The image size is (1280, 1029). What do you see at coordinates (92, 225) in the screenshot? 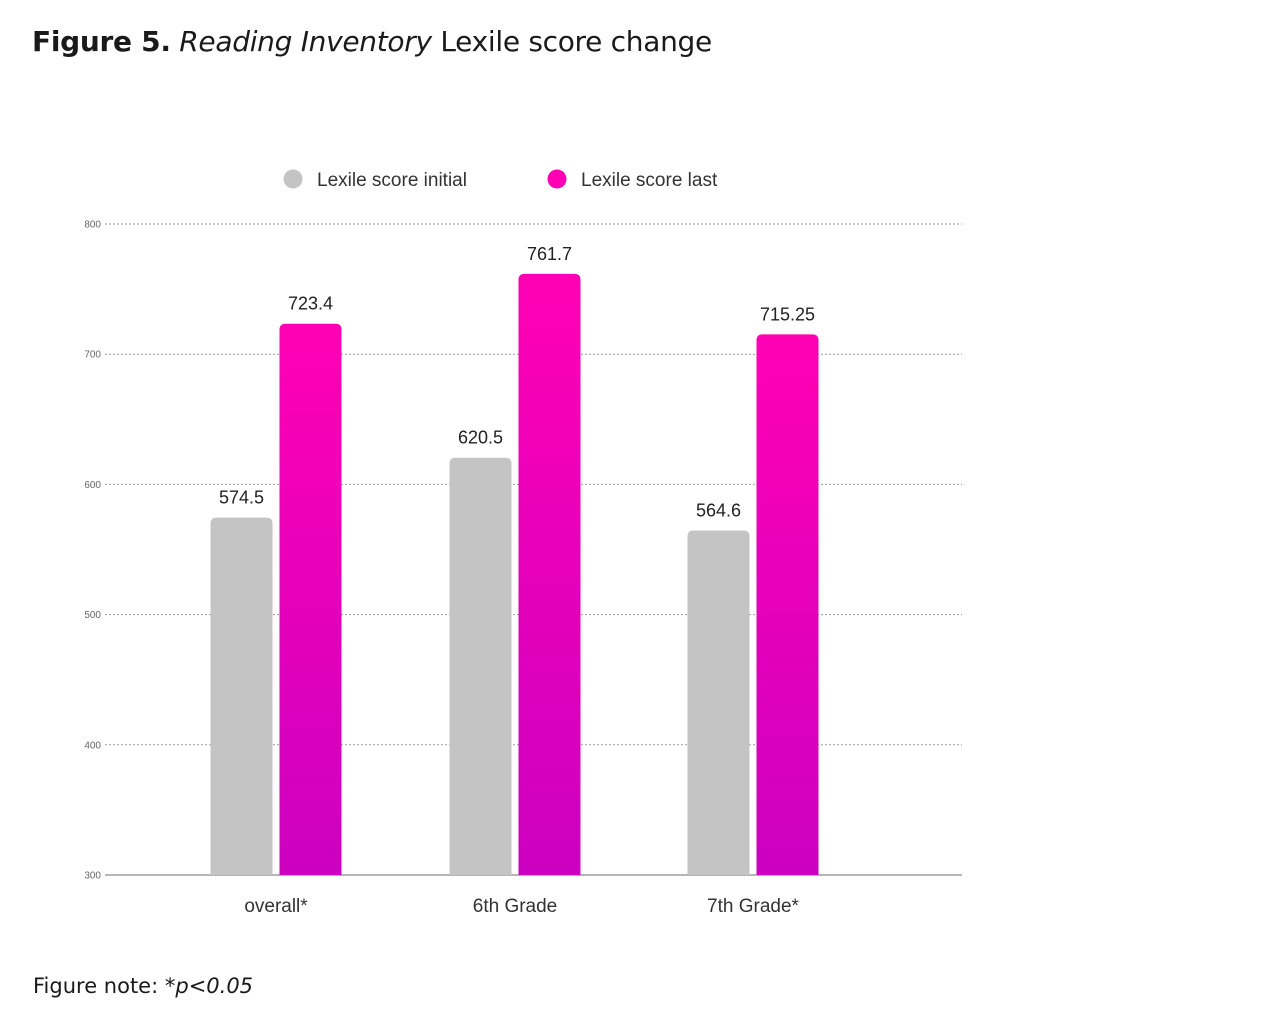
I see `y-tick-label-800: 800` at bounding box center [92, 225].